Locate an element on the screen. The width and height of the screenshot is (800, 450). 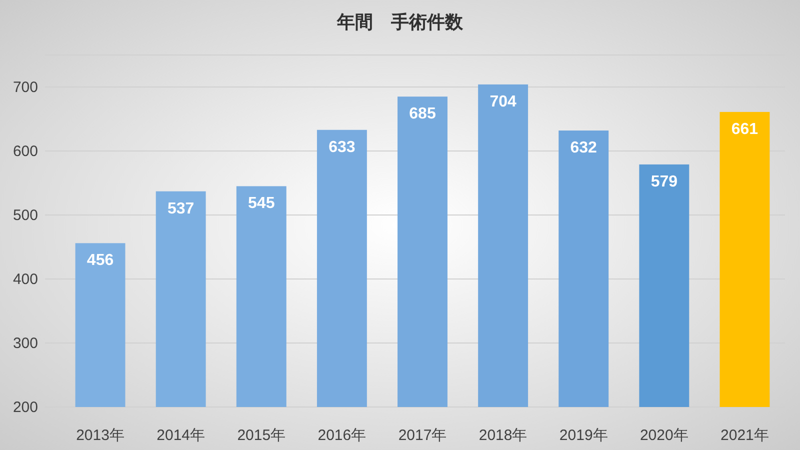
y-tick-label: 200 is located at coordinates (25, 407).